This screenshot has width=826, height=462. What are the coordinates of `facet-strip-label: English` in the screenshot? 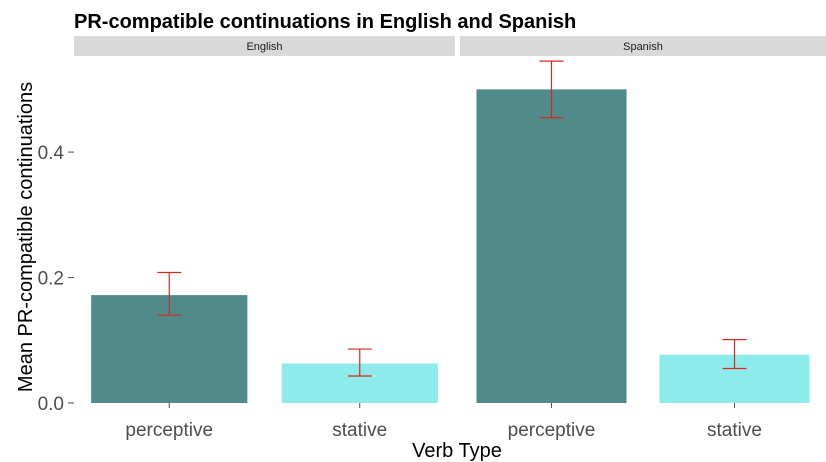 It's located at (264, 47).